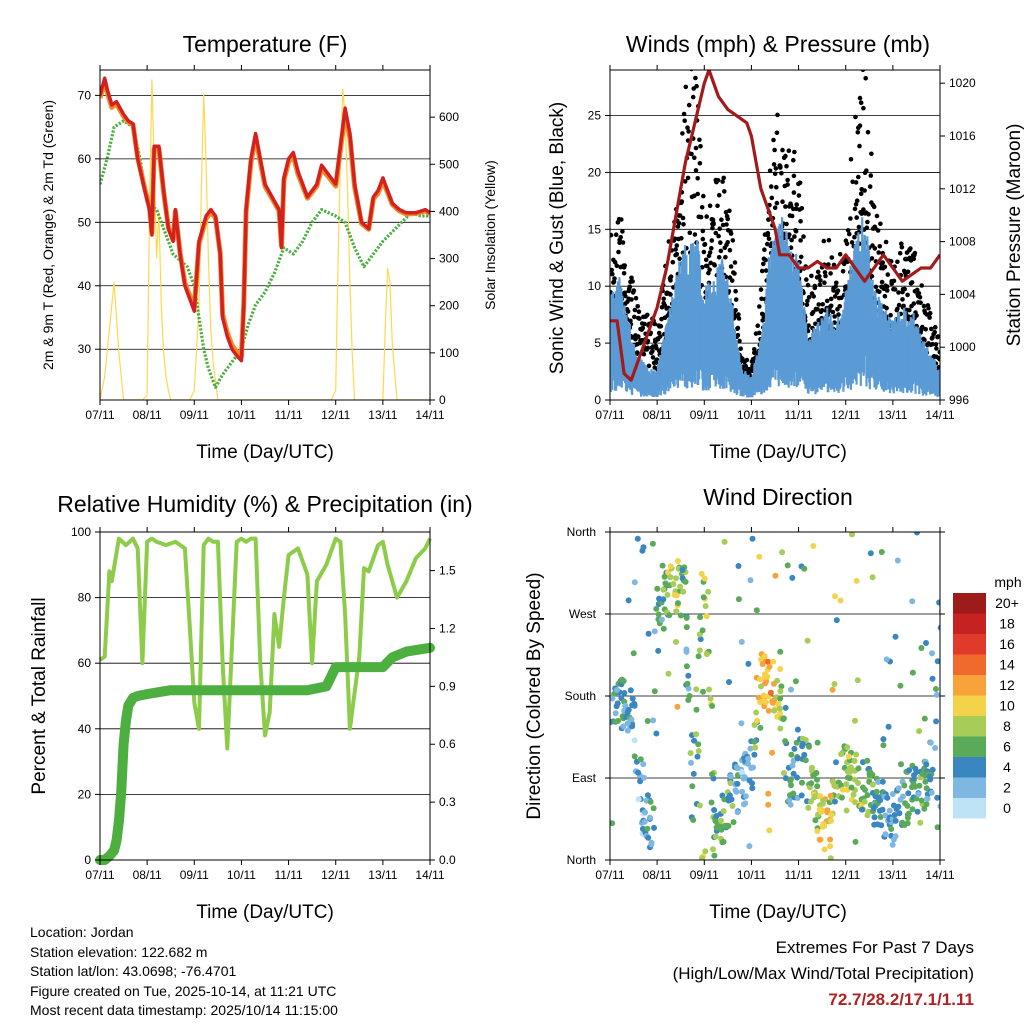 This screenshot has height=1024, width=1024. Describe the element at coordinates (265, 219) in the screenshot. I see `temp-2m-line` at that location.